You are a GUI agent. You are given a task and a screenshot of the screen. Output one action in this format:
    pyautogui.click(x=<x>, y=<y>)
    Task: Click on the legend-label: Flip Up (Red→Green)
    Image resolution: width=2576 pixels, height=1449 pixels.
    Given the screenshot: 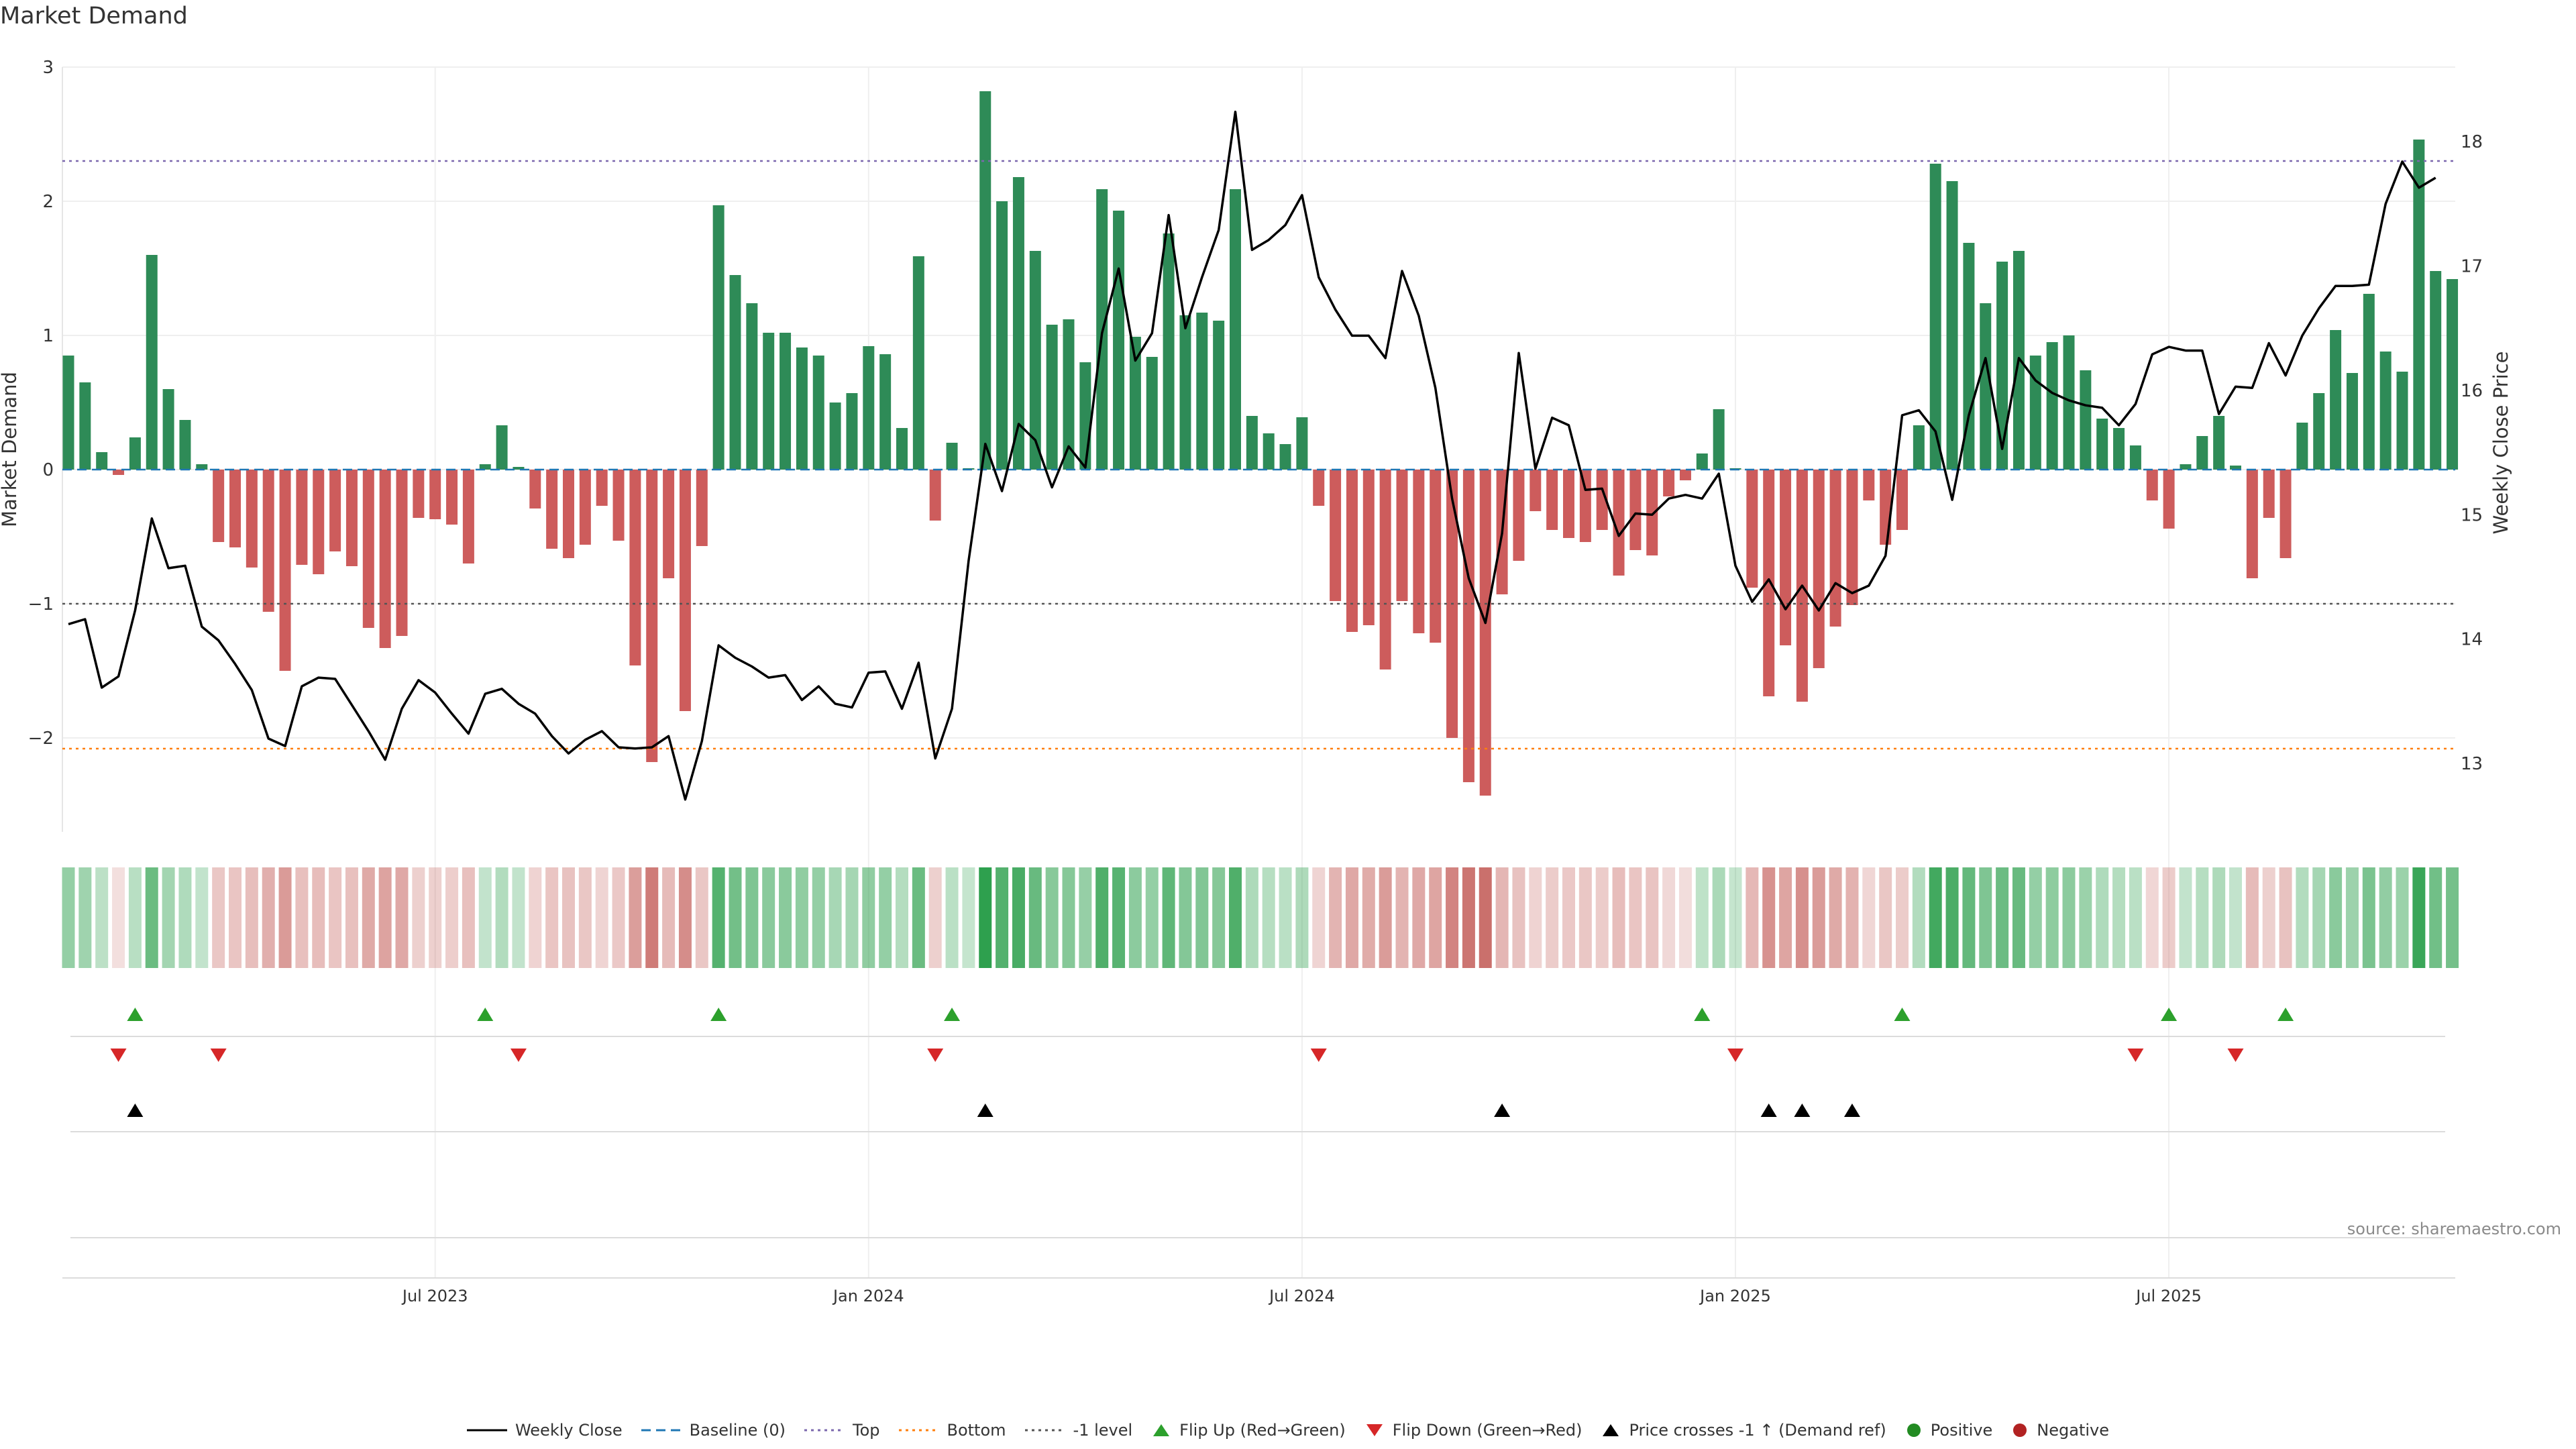 What is the action you would take?
    pyautogui.click(x=1262, y=1430)
    